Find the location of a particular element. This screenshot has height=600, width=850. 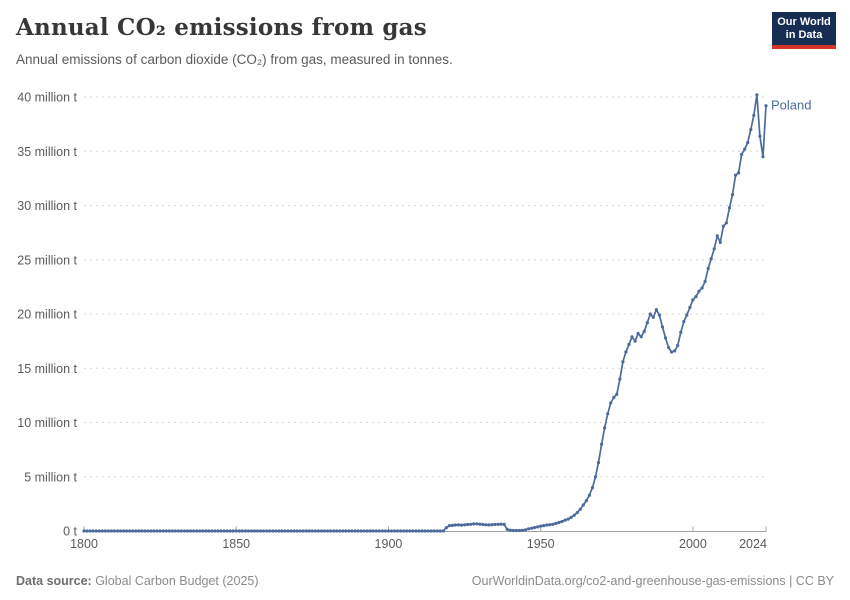

data-point-1938 is located at coordinates (504, 524).